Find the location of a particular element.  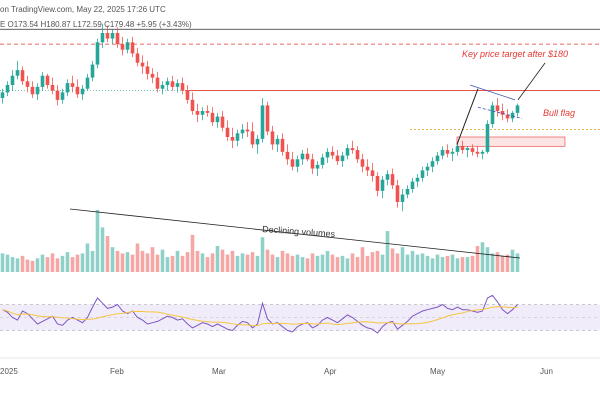

price-target-annotation: Key price target after $180 is located at coordinates (515, 54).